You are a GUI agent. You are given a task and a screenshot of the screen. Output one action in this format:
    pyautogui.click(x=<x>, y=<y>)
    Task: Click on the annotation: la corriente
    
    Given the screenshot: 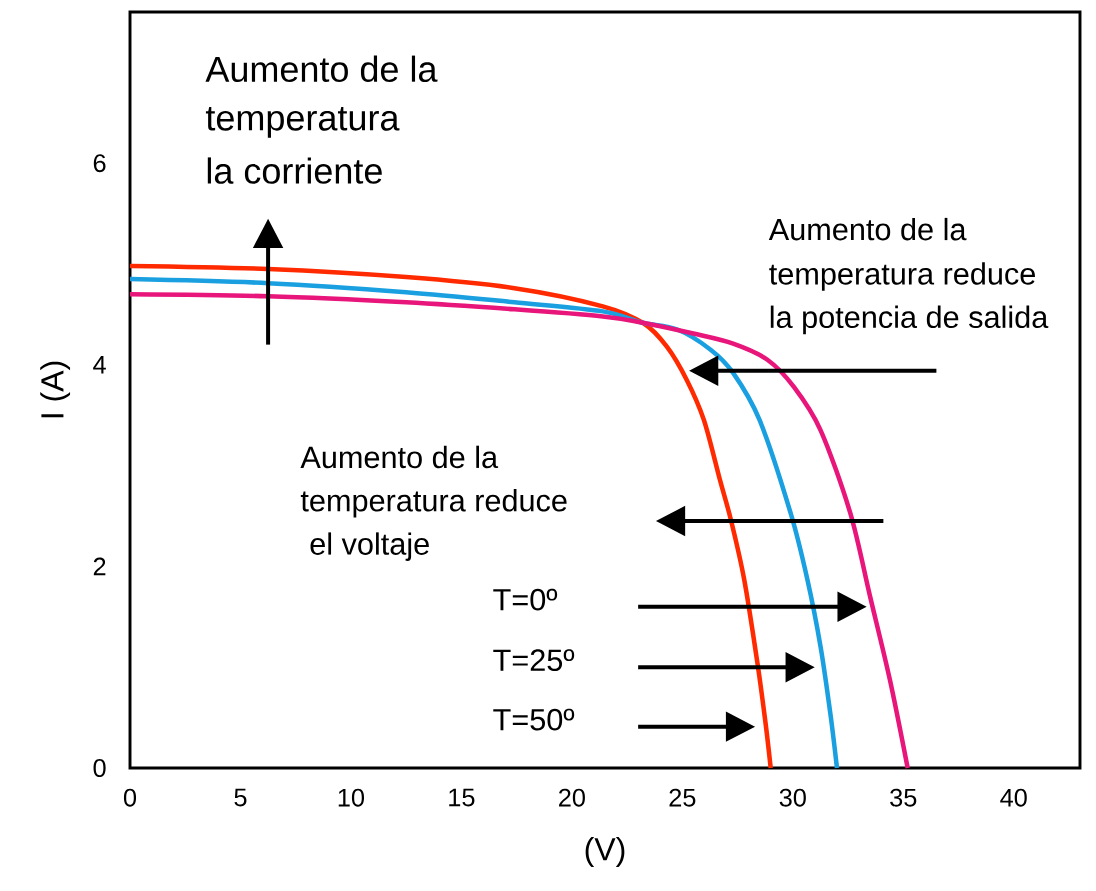 What is the action you would take?
    pyautogui.click(x=294, y=170)
    